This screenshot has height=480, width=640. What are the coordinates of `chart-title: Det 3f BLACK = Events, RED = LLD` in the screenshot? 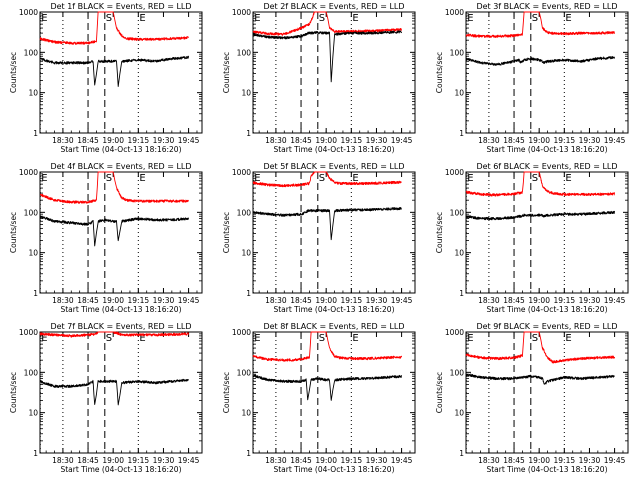 It's located at (546, 6).